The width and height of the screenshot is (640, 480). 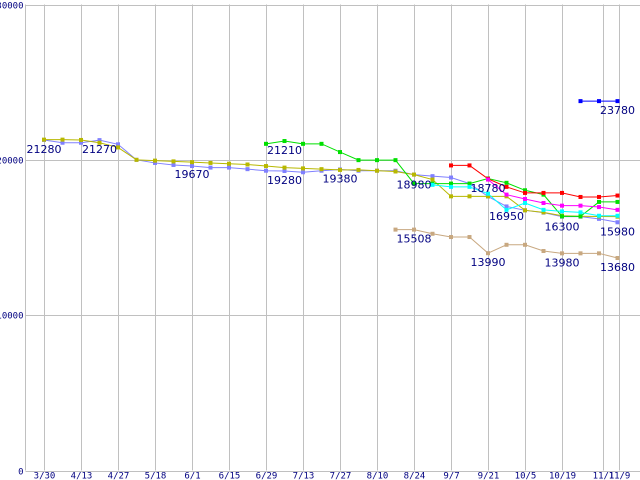 I want to click on series-line-olive, so click(x=331, y=178).